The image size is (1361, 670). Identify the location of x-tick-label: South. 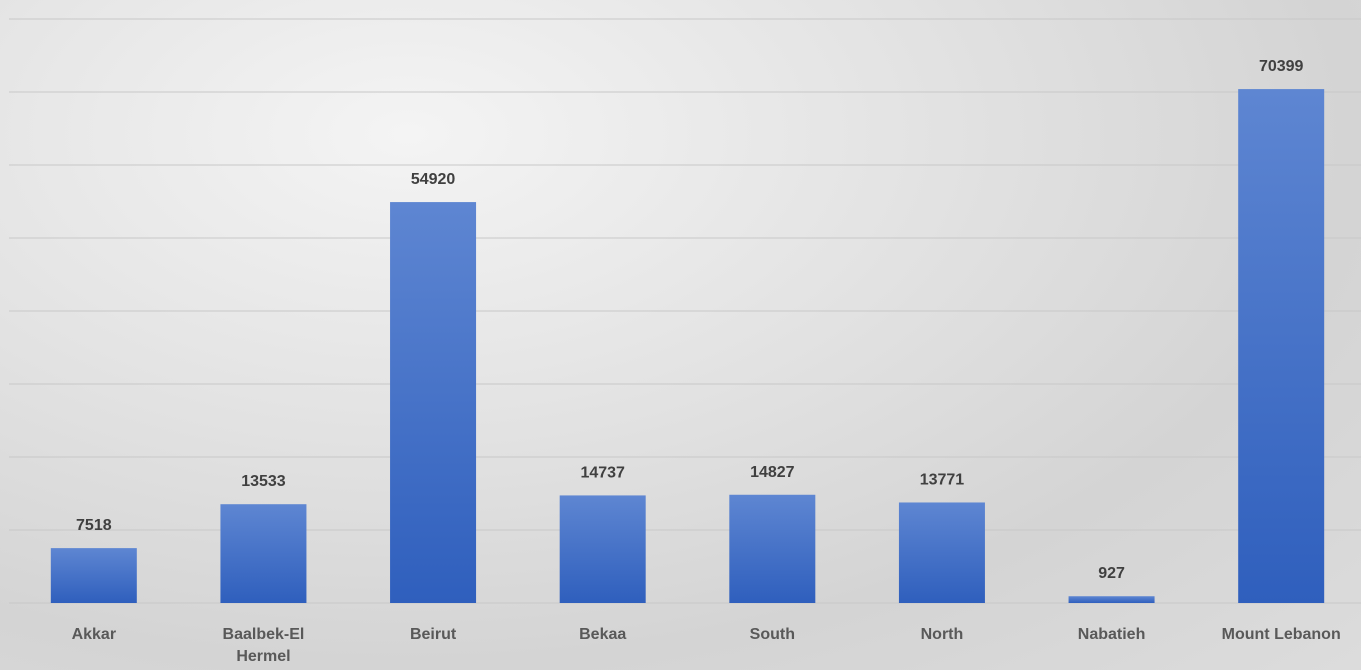
(772, 634).